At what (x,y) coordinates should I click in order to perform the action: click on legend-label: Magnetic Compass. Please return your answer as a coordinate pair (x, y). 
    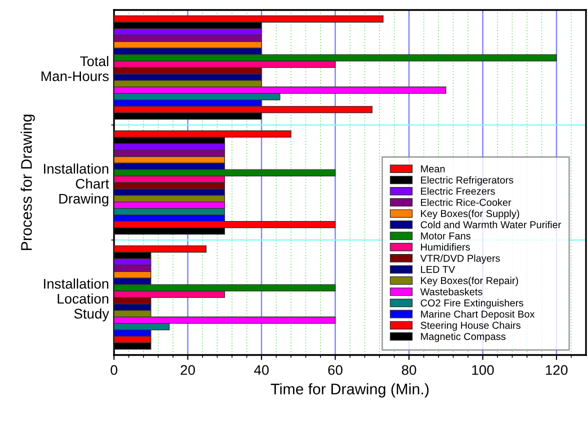
    Looking at the image, I should click on (463, 337).